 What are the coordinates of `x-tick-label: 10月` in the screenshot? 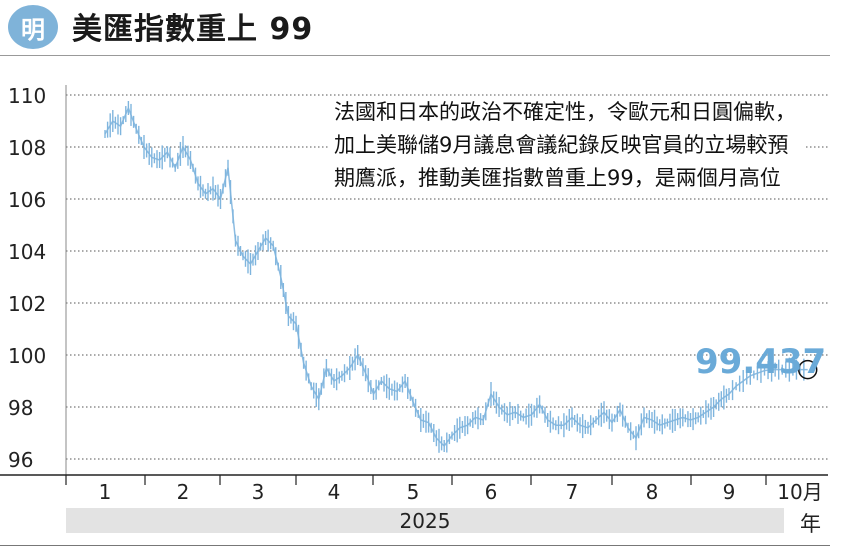 It's located at (799, 492).